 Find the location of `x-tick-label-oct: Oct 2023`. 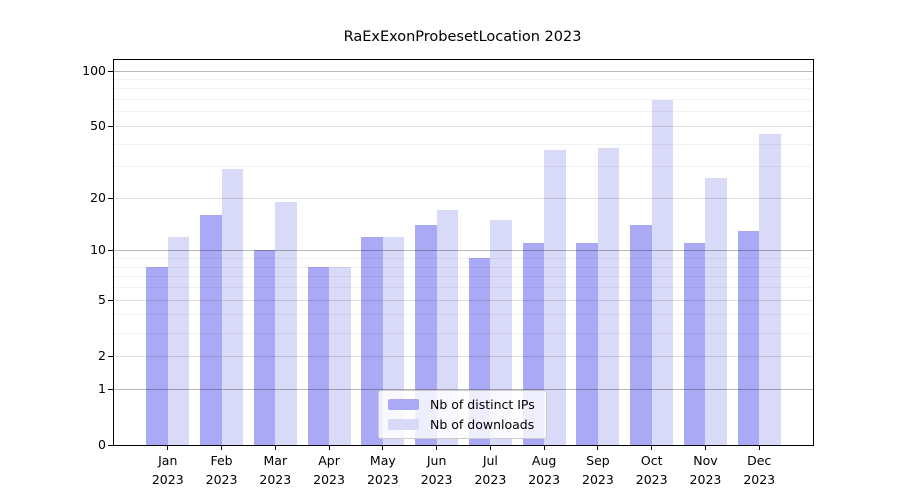

x-tick-label-oct: Oct 2023 is located at coordinates (651, 470).